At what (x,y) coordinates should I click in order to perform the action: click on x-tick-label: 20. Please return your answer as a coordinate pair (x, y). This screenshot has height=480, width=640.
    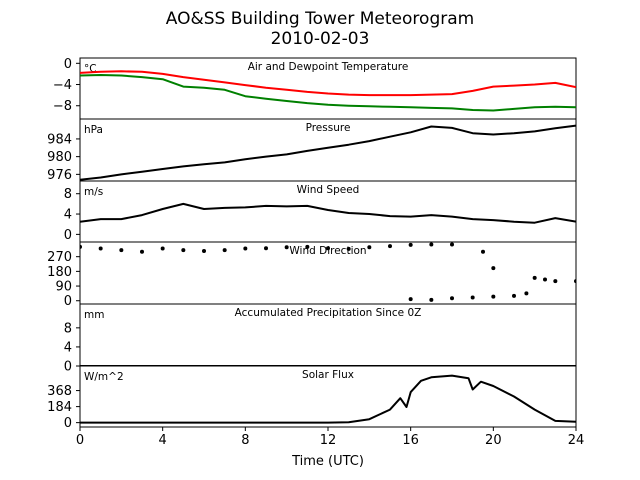
    Looking at the image, I should click on (493, 440).